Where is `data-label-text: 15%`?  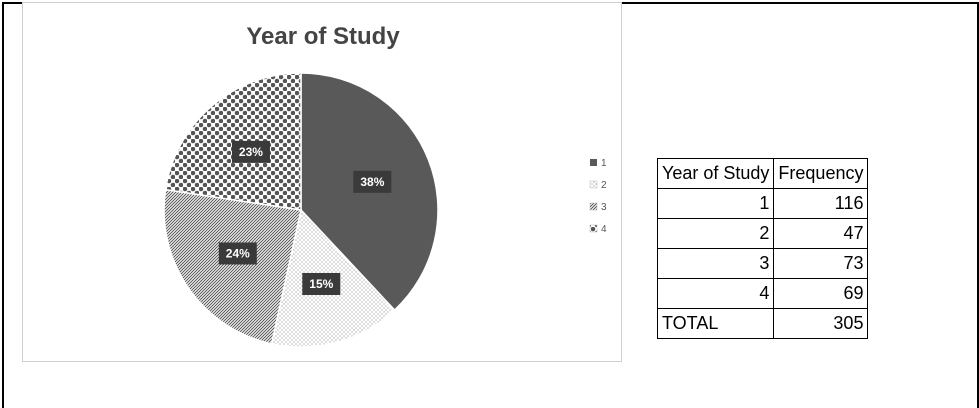 data-label-text: 15% is located at coordinates (321, 284).